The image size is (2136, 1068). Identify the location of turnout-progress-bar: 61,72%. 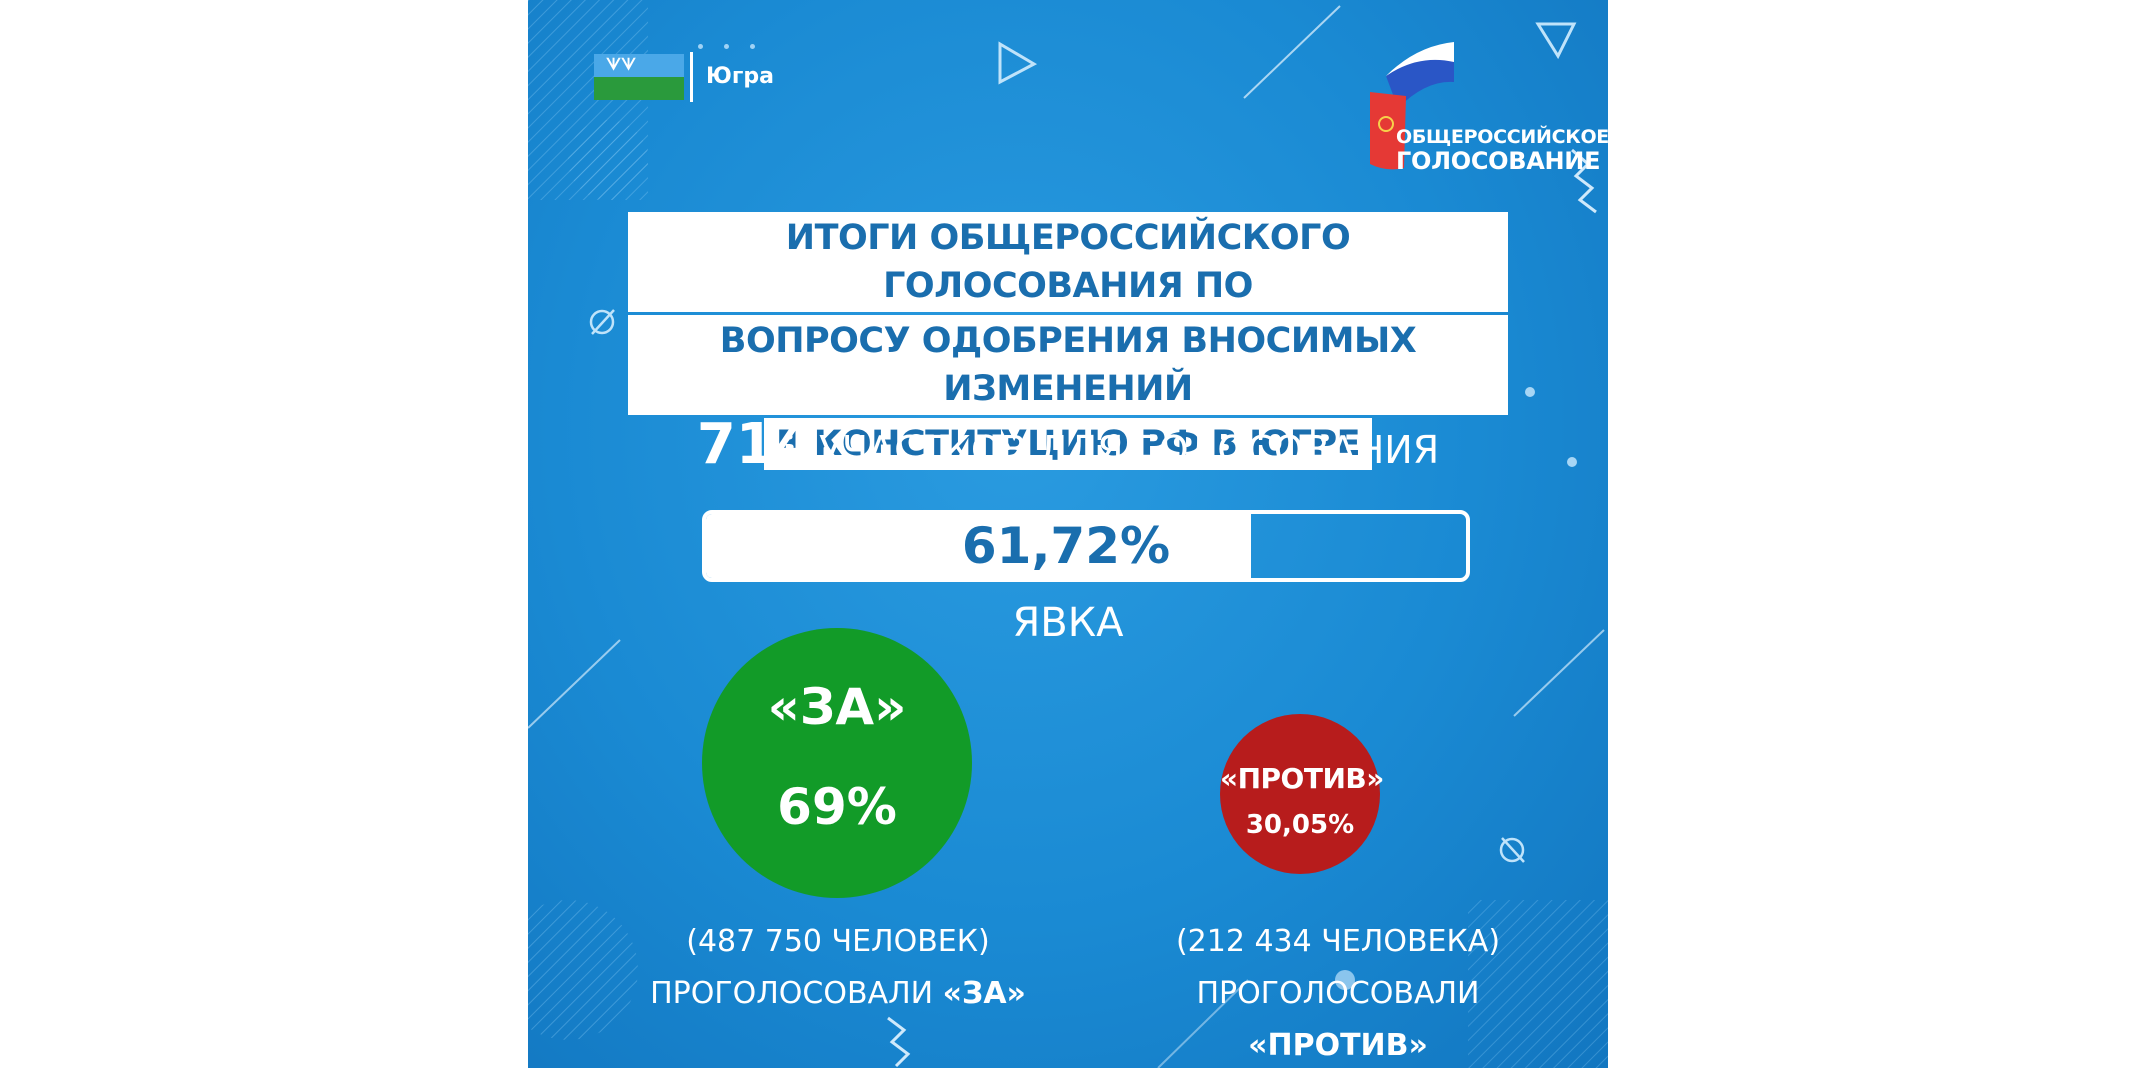
(1086, 546).